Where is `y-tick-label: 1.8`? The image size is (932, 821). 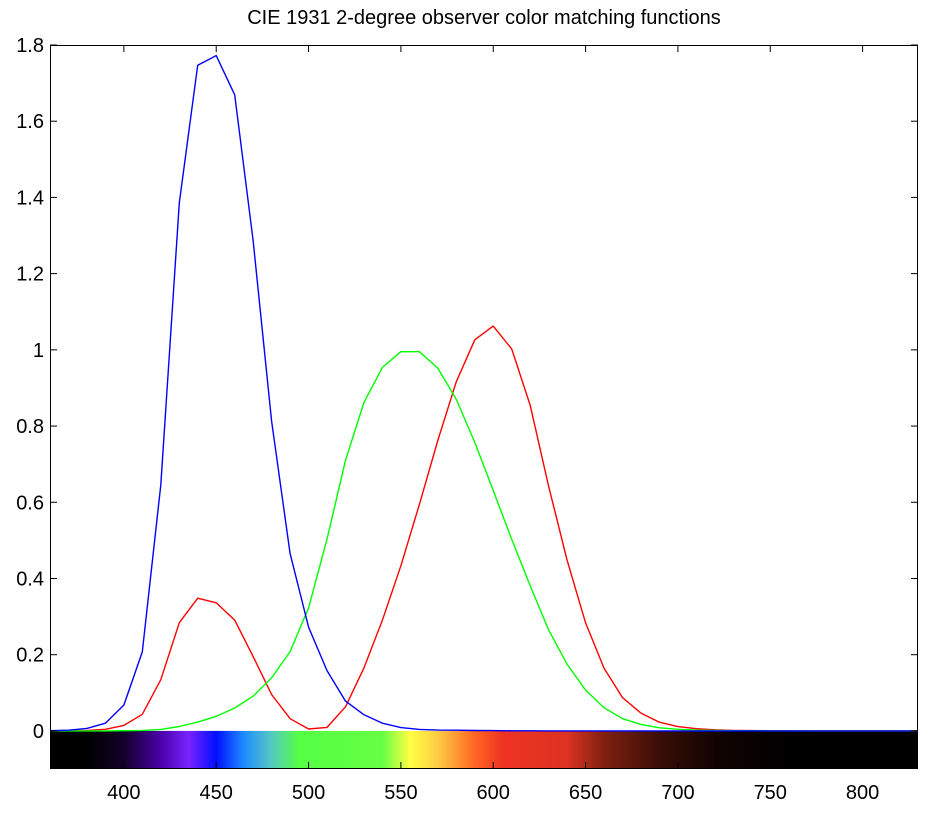 y-tick-label: 1.8 is located at coordinates (30, 46).